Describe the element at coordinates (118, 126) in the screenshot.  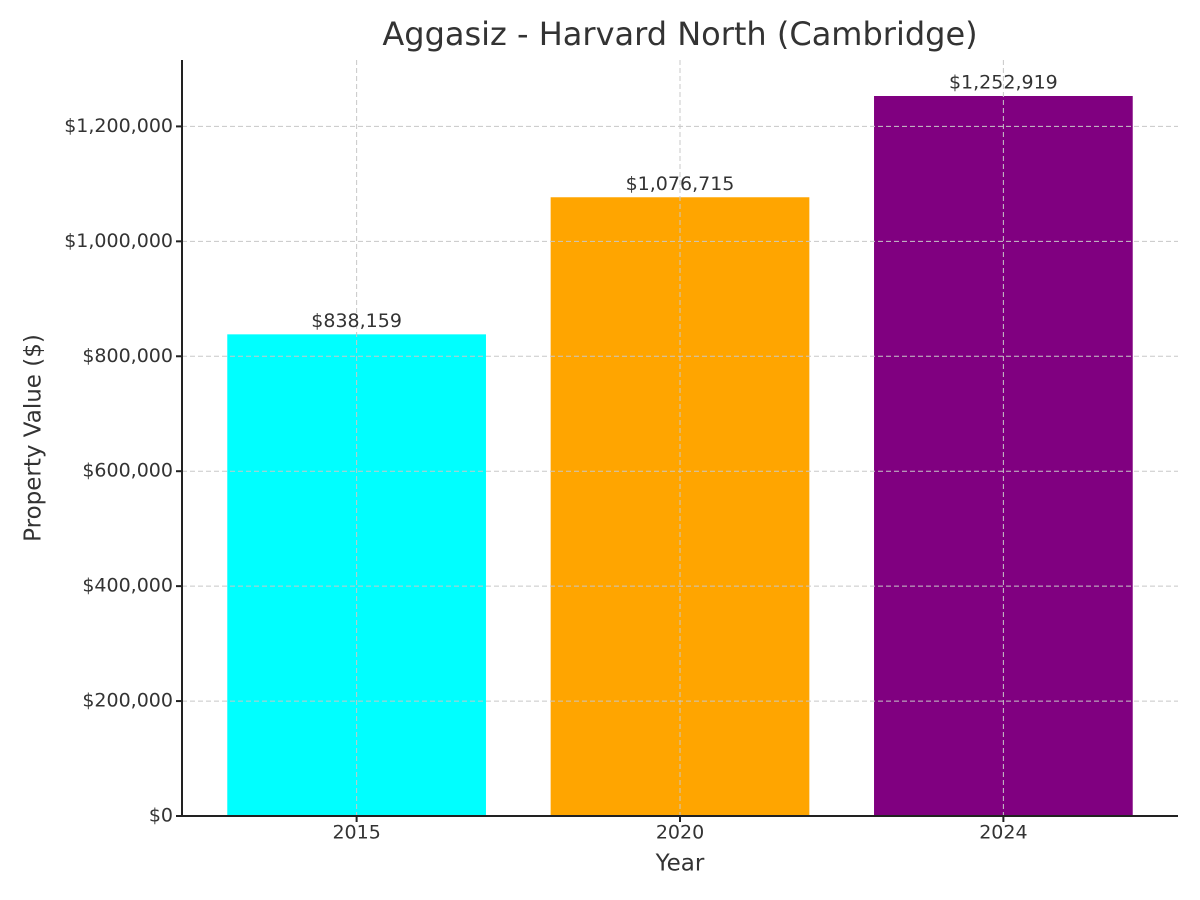
I see `y-tick-label: $1,200,000` at that location.